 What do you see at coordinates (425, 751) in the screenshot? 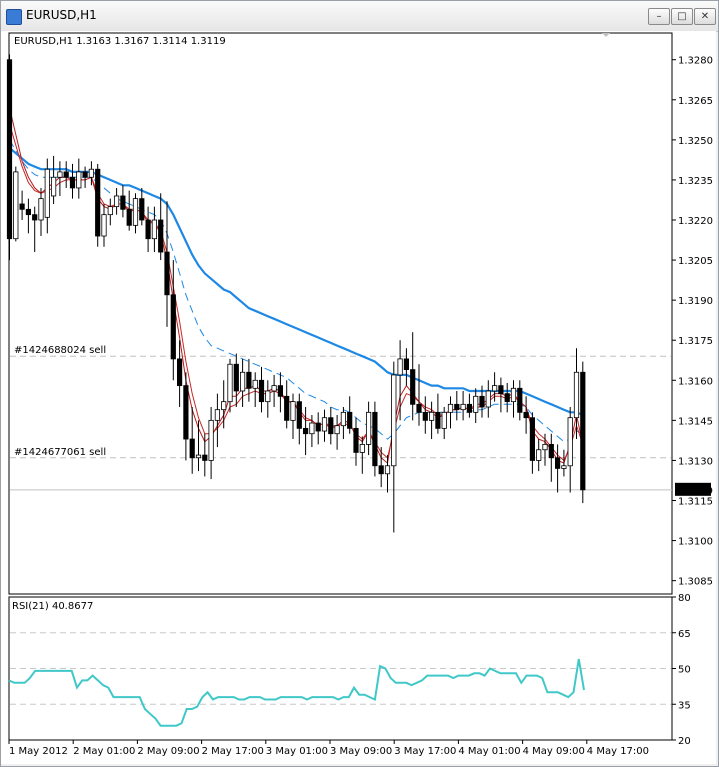
I see `time-axis-label: 3 May 17:00` at bounding box center [425, 751].